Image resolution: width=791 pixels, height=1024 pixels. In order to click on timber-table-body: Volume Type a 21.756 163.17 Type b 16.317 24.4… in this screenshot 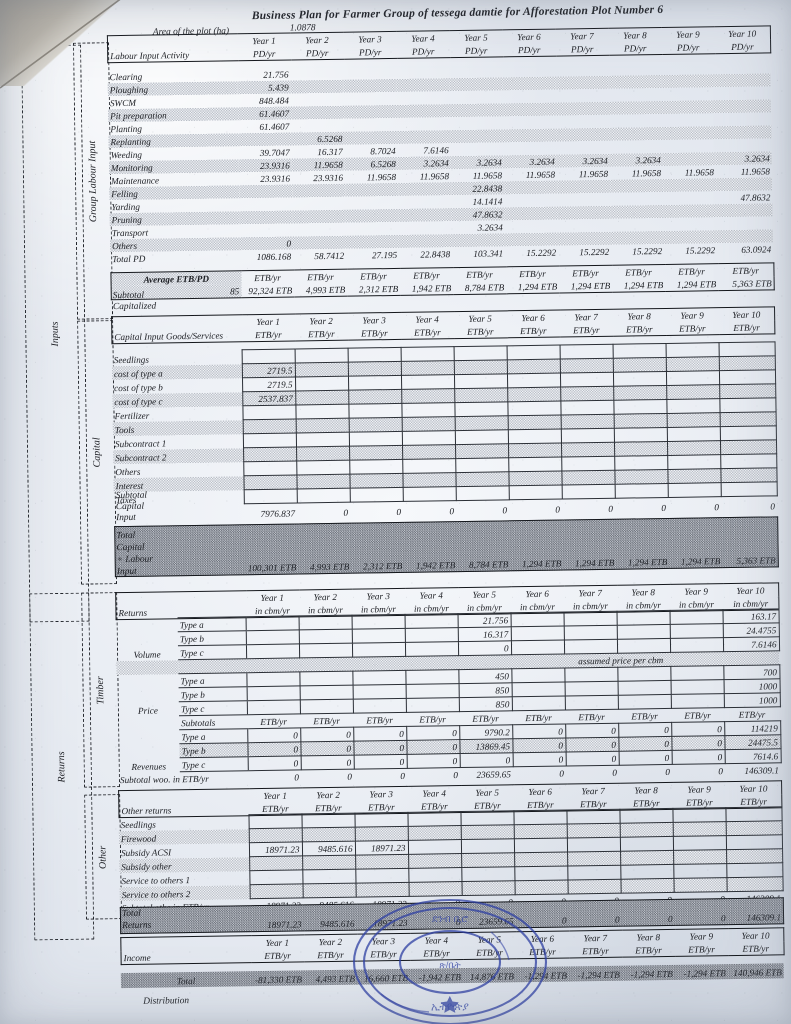, I will do `click(448, 697)`.